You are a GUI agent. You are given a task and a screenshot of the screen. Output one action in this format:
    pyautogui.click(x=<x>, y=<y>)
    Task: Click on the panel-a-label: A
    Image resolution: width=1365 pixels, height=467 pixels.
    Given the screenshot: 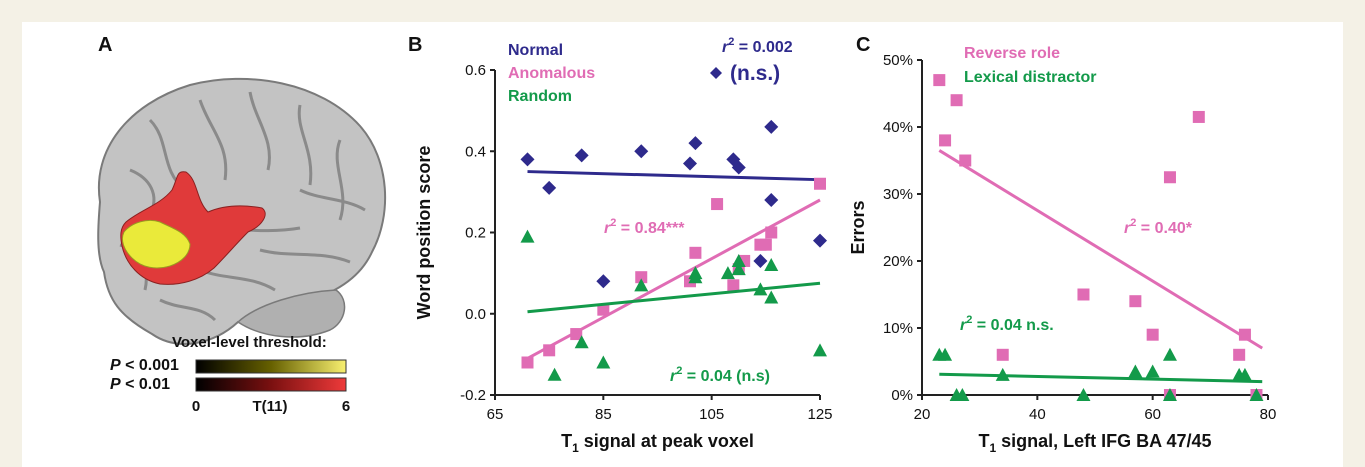 What is the action you would take?
    pyautogui.click(x=105, y=45)
    